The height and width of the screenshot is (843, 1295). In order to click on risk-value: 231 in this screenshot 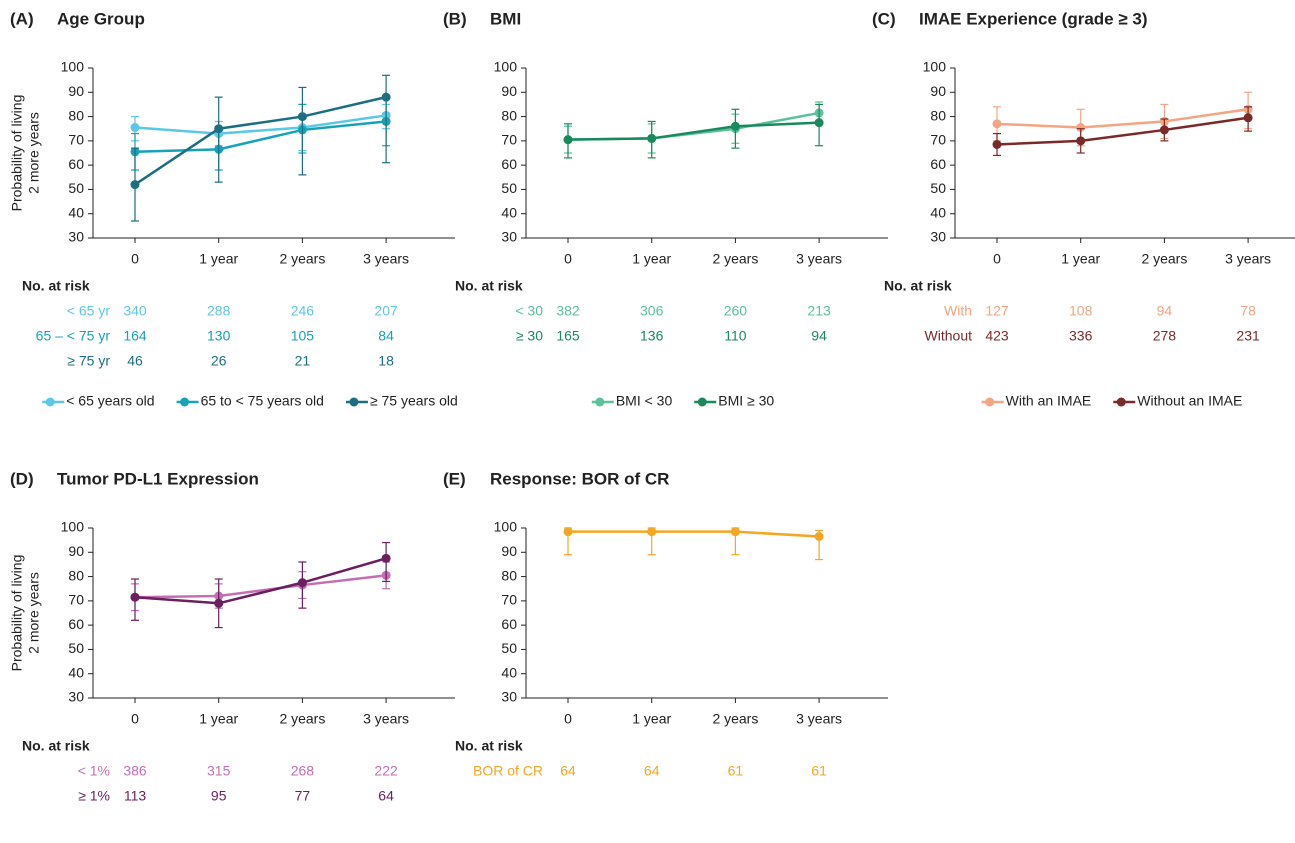, I will do `click(1248, 336)`.